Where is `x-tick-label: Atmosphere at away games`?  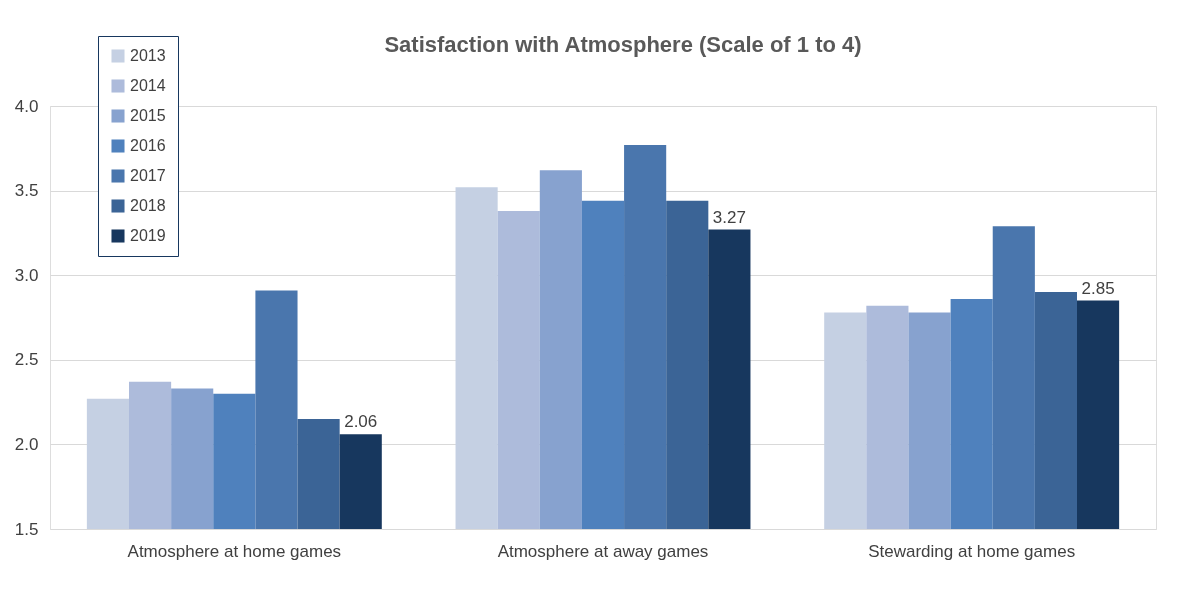 x-tick-label: Atmosphere at away games is located at coordinates (603, 551).